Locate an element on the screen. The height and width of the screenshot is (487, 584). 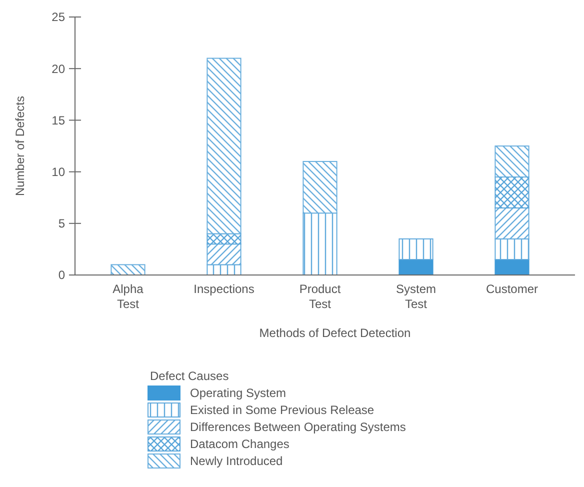
legend-label: Operating System is located at coordinates (238, 393).